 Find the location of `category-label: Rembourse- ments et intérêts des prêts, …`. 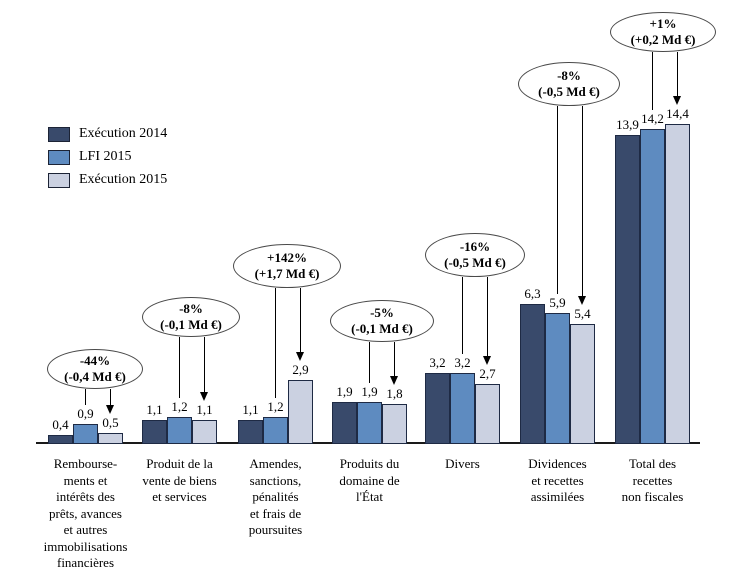

category-label: Rembourse- ments et intérêts des prêts, … is located at coordinates (85, 513).